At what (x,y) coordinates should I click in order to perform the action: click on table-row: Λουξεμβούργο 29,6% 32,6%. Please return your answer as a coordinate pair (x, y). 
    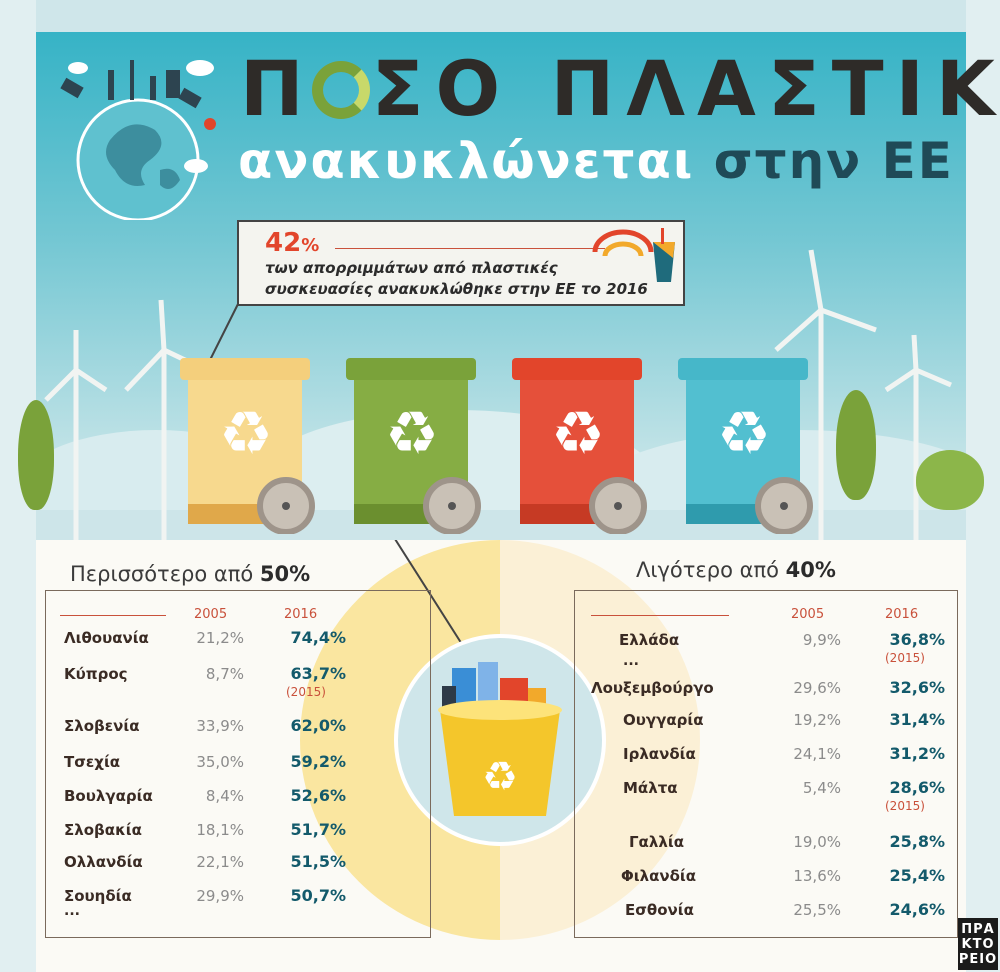
    Looking at the image, I should click on (766, 689).